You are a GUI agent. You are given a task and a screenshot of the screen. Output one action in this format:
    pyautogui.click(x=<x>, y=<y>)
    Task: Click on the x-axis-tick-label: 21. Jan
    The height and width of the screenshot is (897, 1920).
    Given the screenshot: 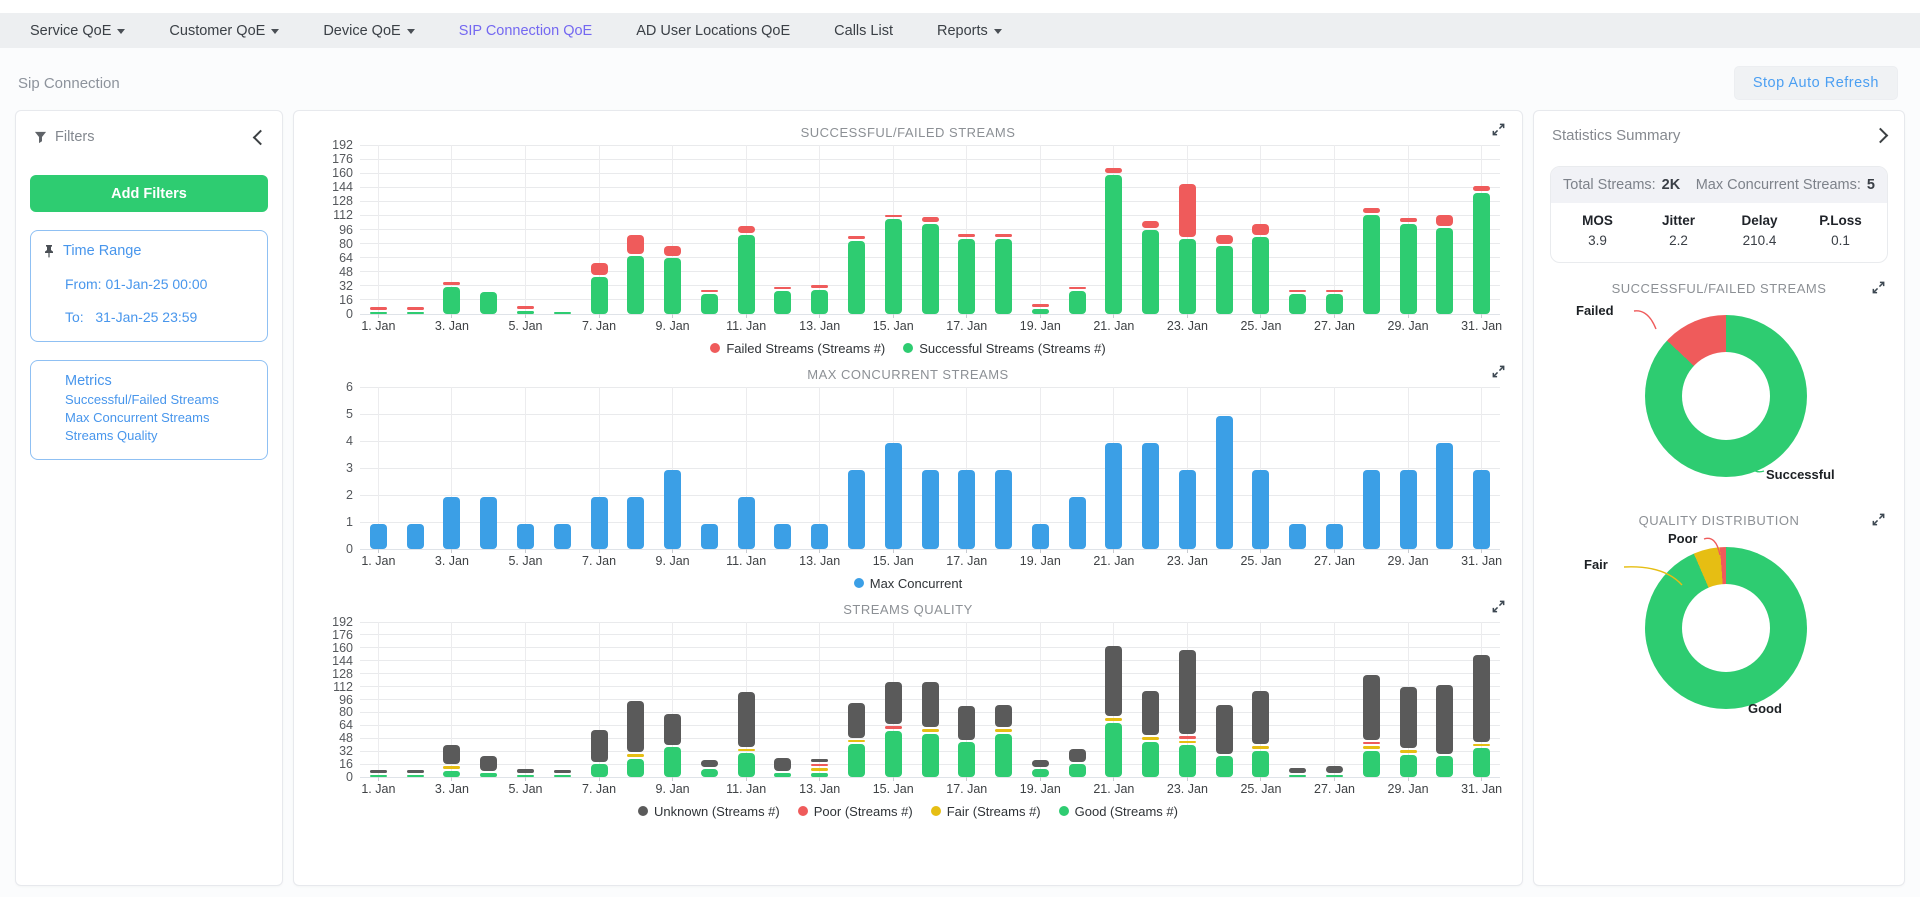 What is the action you would take?
    pyautogui.click(x=1114, y=789)
    